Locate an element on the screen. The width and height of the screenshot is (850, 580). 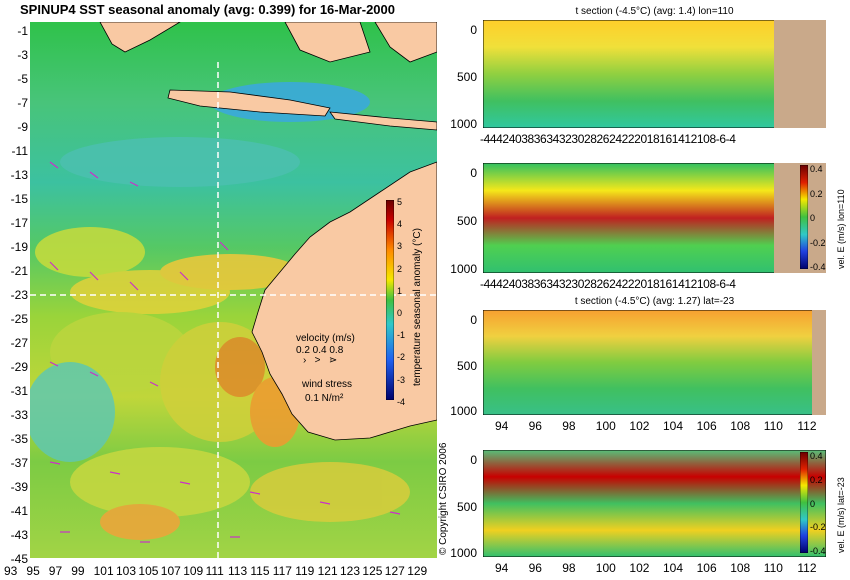
longitude-tick-label: 111 is located at coordinates (214, 571).